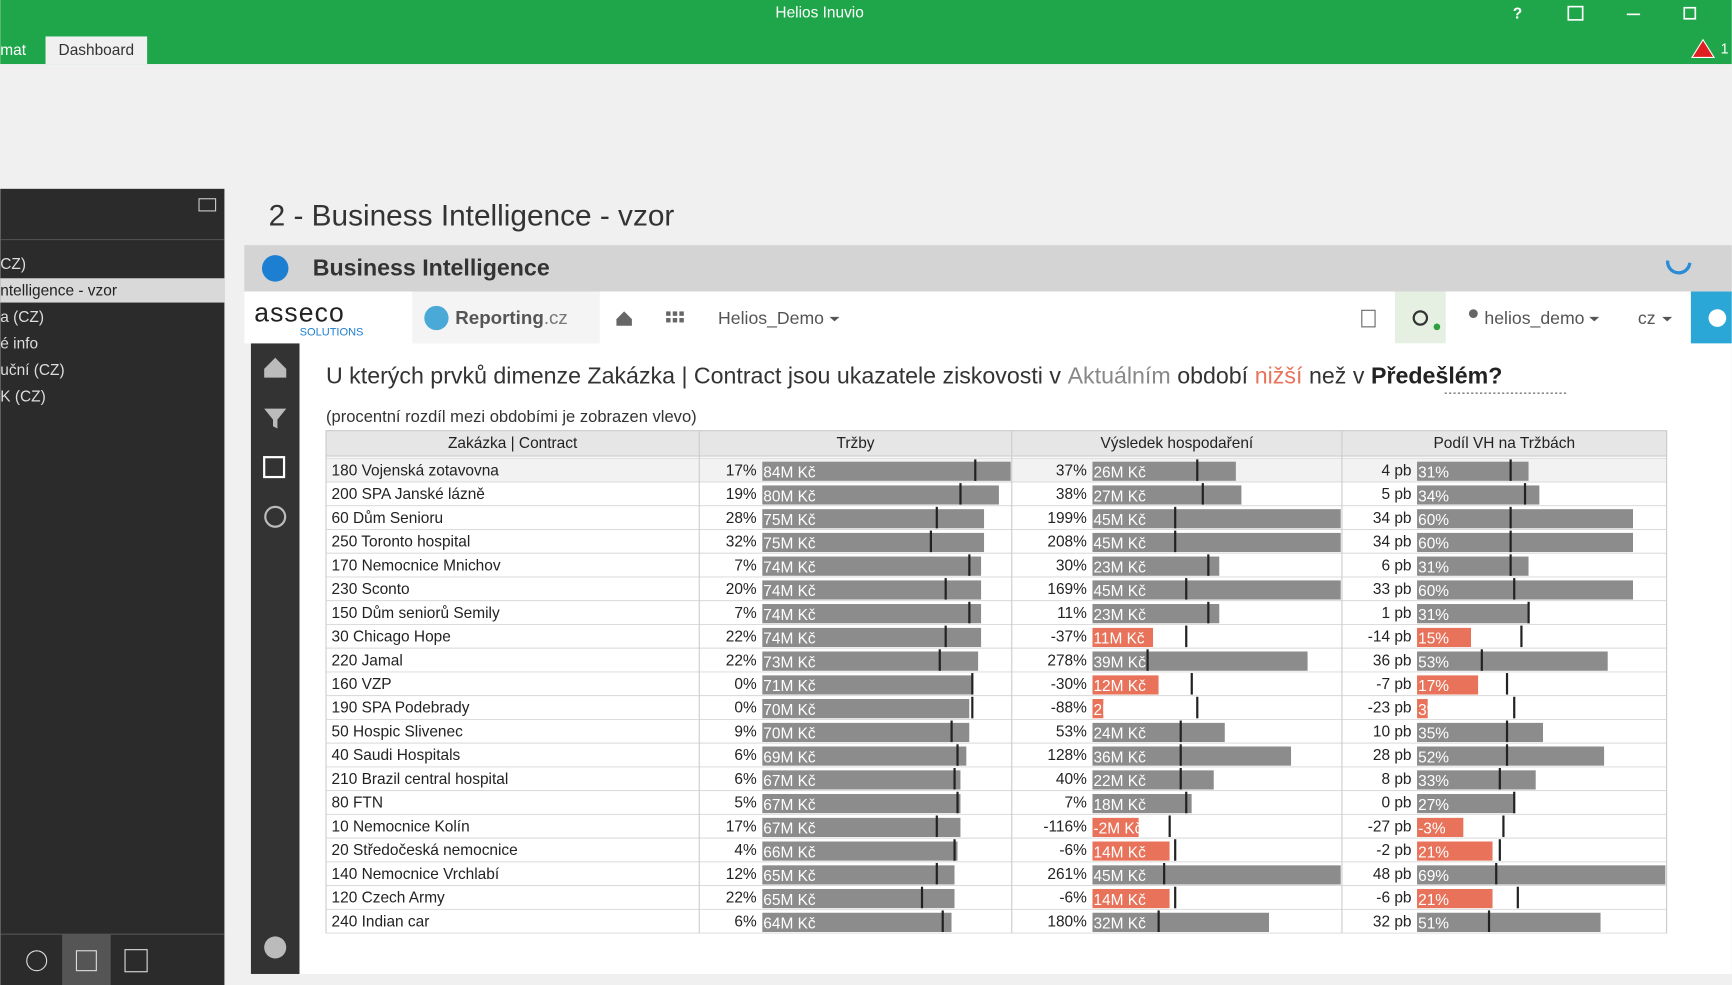 The width and height of the screenshot is (1732, 985). What do you see at coordinates (864, 756) in the screenshot?
I see `bar-cell: 69M Kč` at bounding box center [864, 756].